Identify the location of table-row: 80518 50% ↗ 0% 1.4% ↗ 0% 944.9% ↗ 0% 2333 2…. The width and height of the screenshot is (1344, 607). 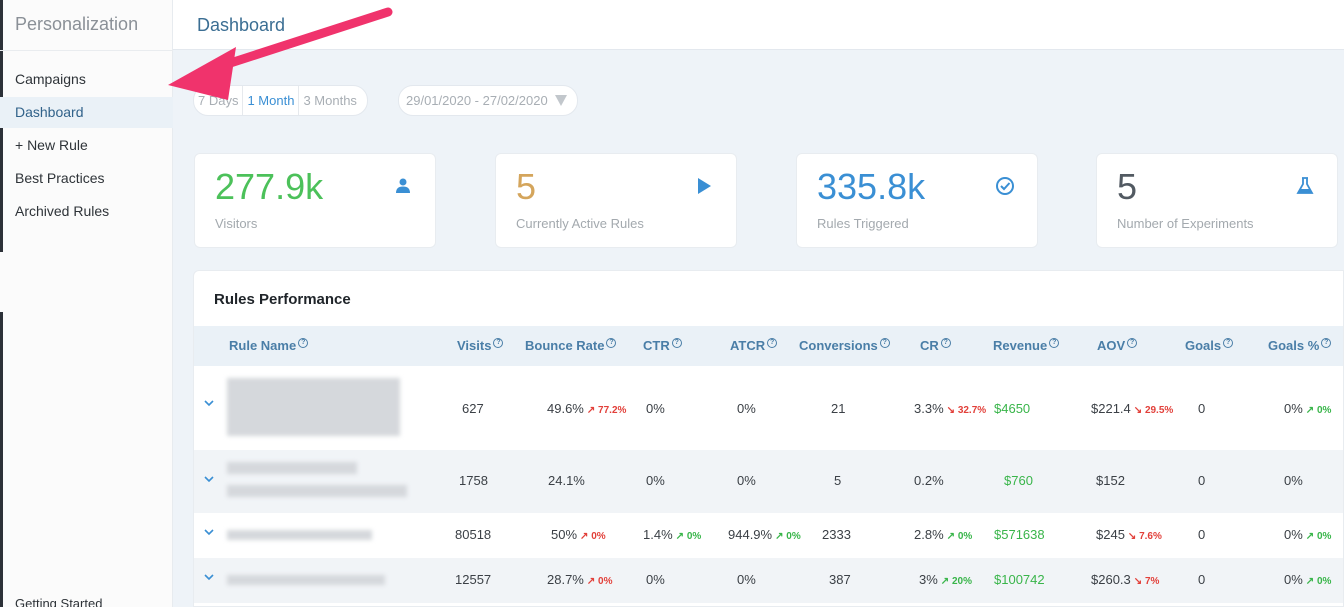
(768, 535).